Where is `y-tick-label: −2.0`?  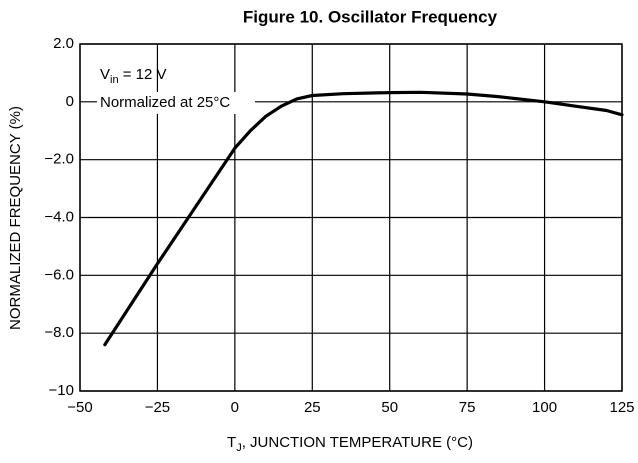
y-tick-label: −2.0 is located at coordinates (59, 159).